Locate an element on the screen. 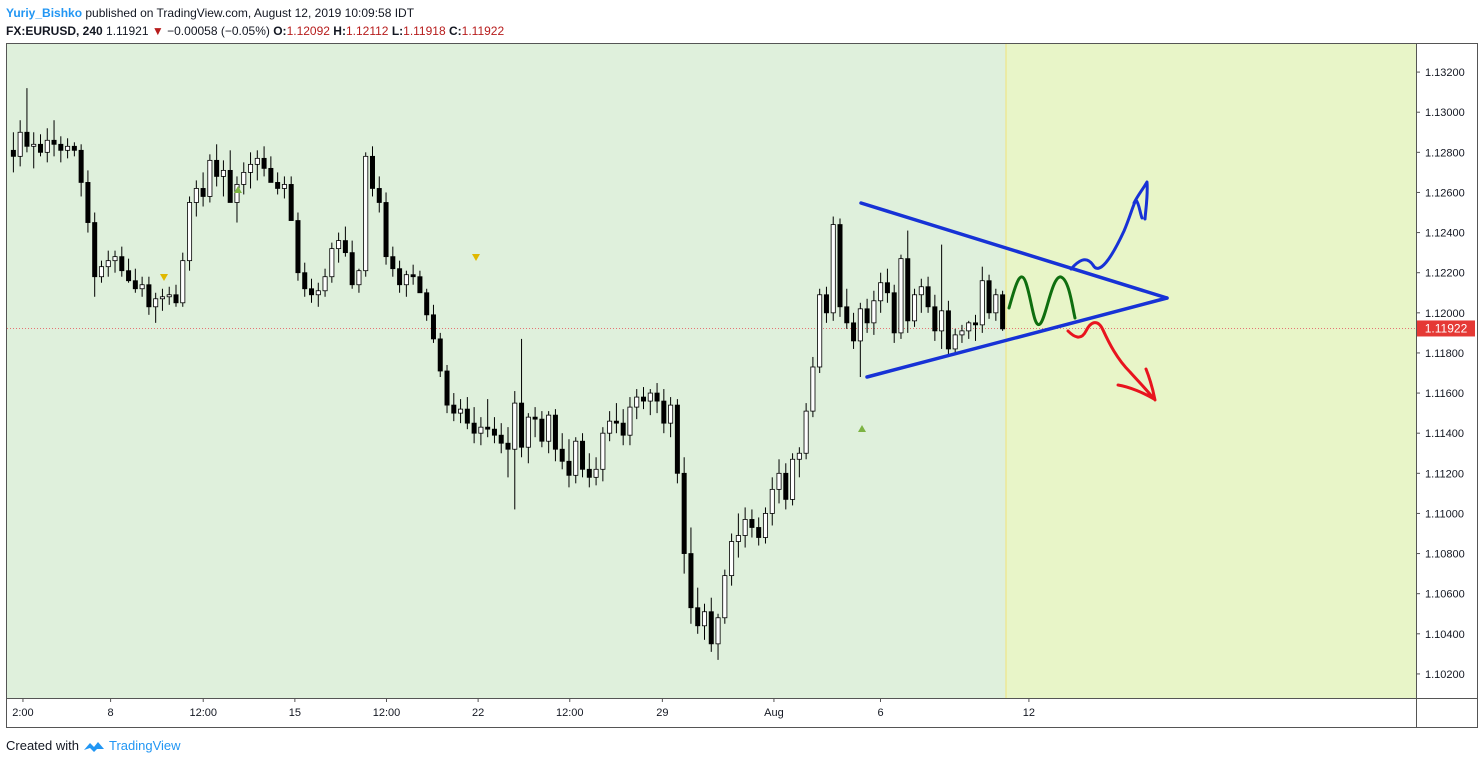 The width and height of the screenshot is (1484, 764). last-price-tag-text: 1.11922 is located at coordinates (1446, 328).